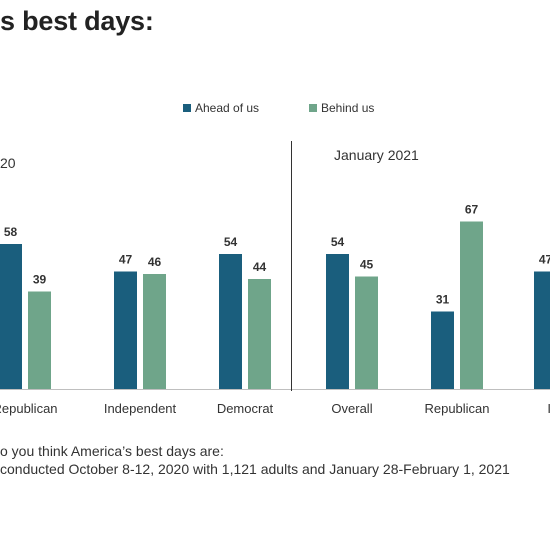 This screenshot has height=550, width=550. Describe the element at coordinates (11, 316) in the screenshot. I see `bar-20-republican-ahead-of-us` at that location.